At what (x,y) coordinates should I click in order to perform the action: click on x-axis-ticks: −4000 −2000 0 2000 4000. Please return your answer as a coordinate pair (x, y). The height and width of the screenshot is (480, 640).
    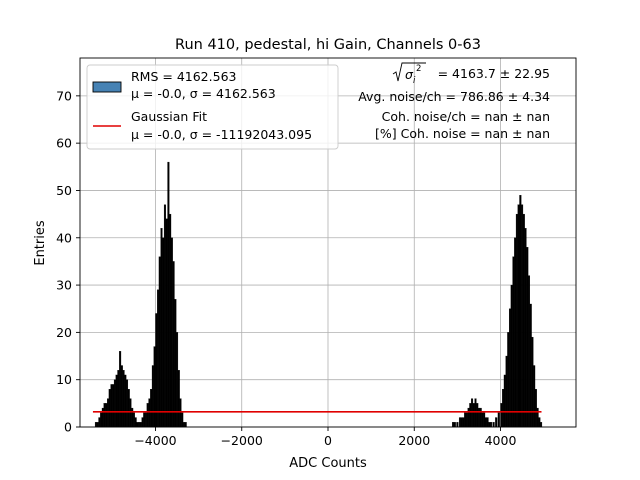
    Looking at the image, I should click on (325, 437).